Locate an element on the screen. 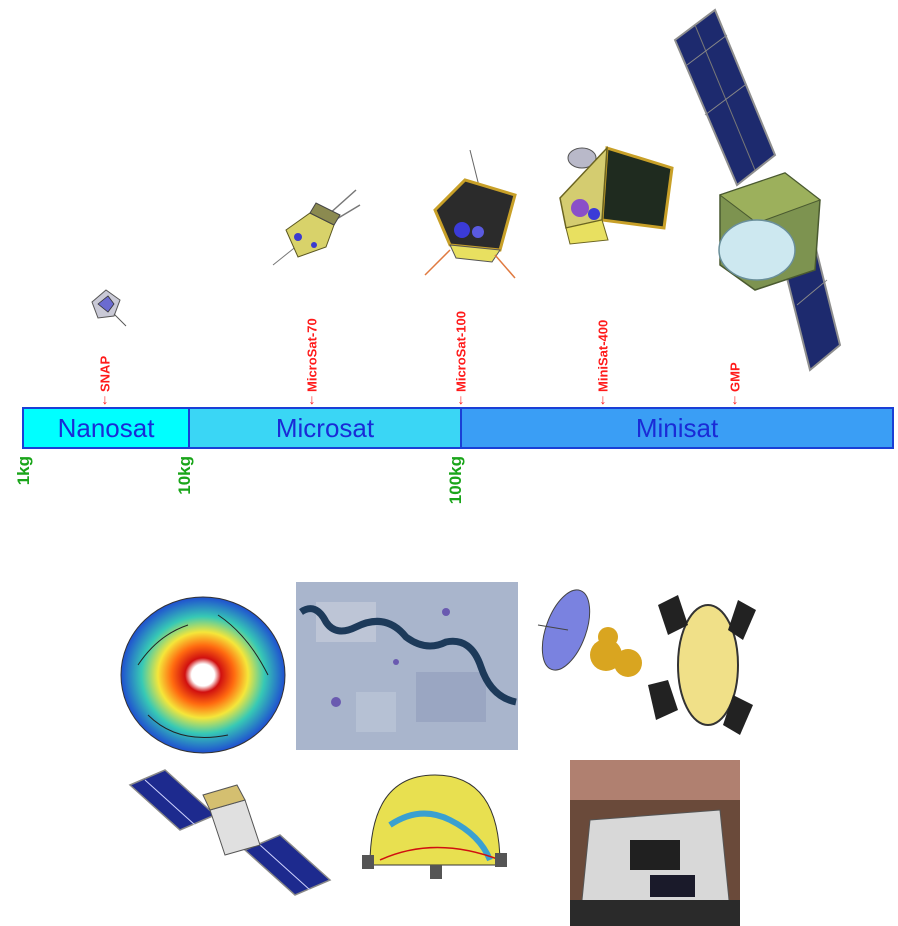  microsat-100-satellite-image is located at coordinates (470, 214).